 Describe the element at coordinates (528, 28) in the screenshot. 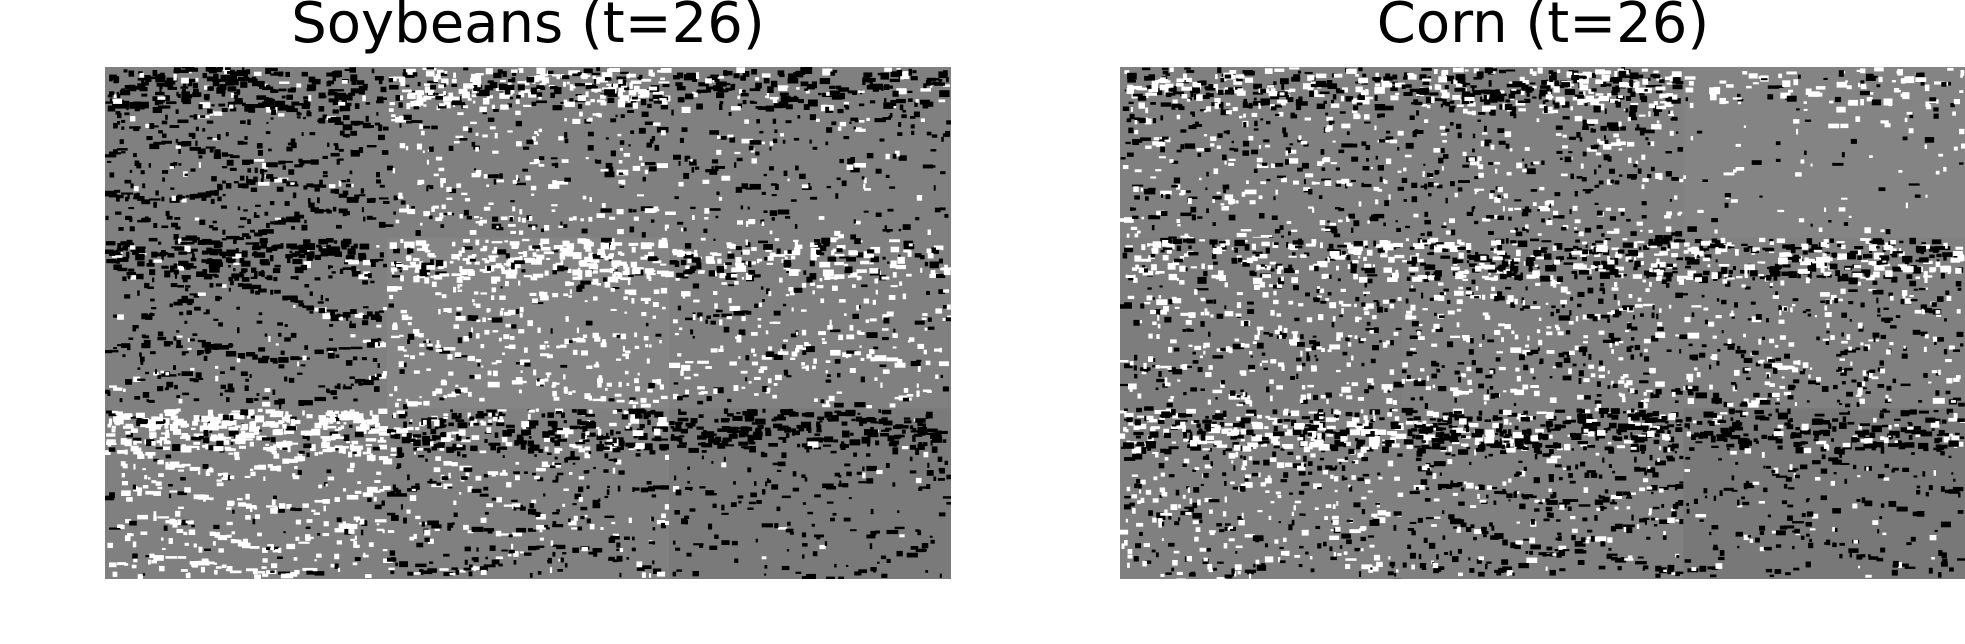

I see `panel-title-soybeans: Soybeans (t=26)` at that location.